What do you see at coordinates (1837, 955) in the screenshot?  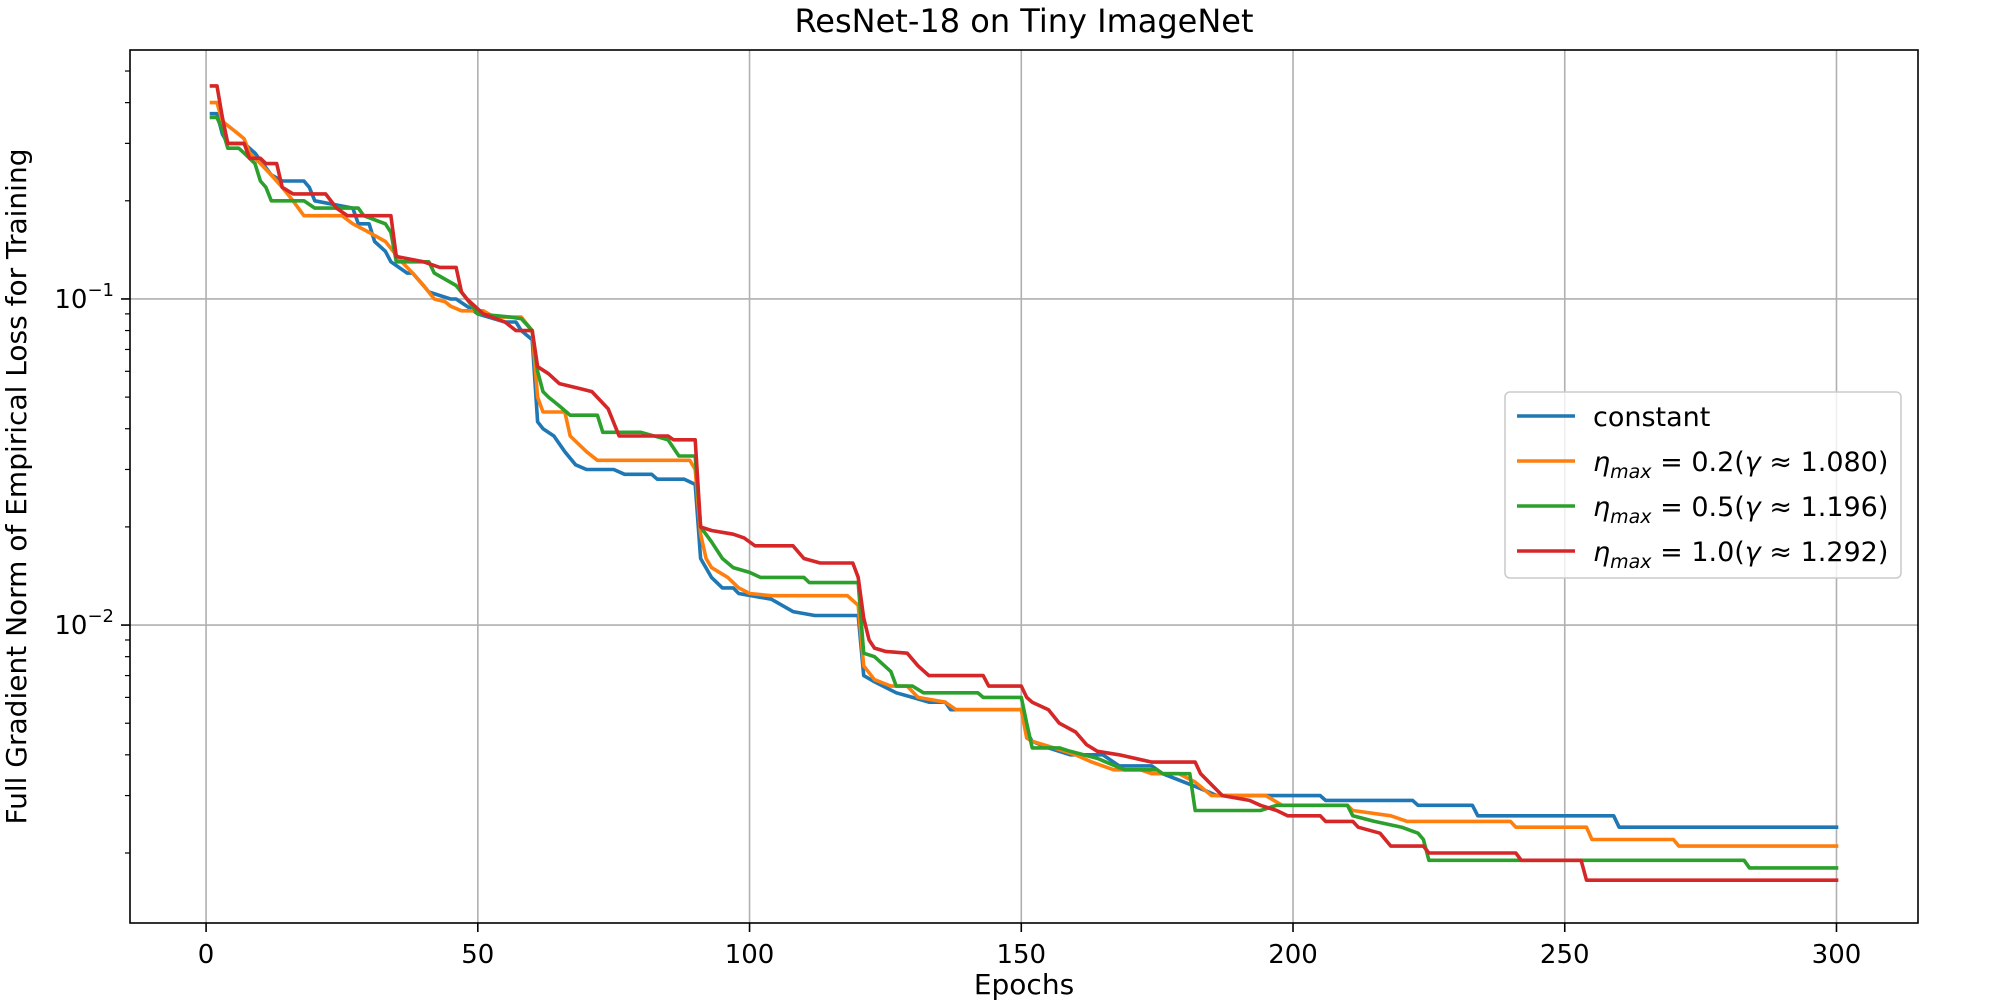 I see `x-tick-label: 300` at bounding box center [1837, 955].